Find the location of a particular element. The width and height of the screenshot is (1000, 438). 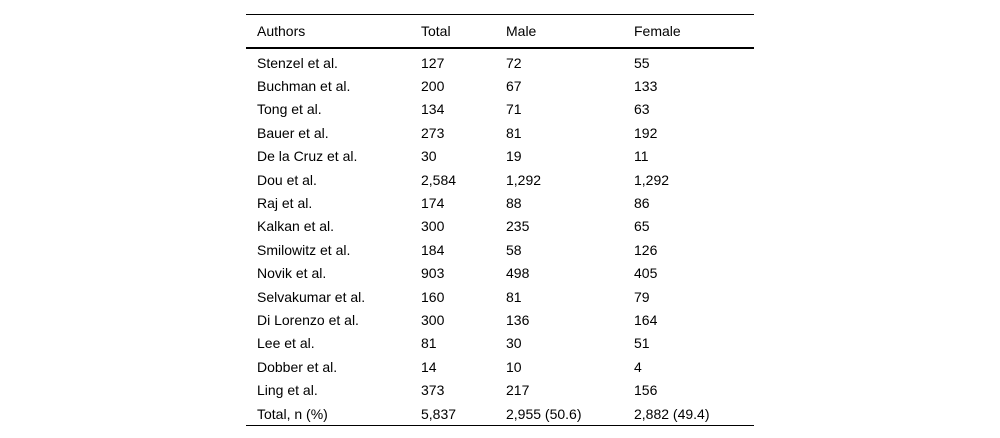

table-cell: 14 is located at coordinates (429, 366).